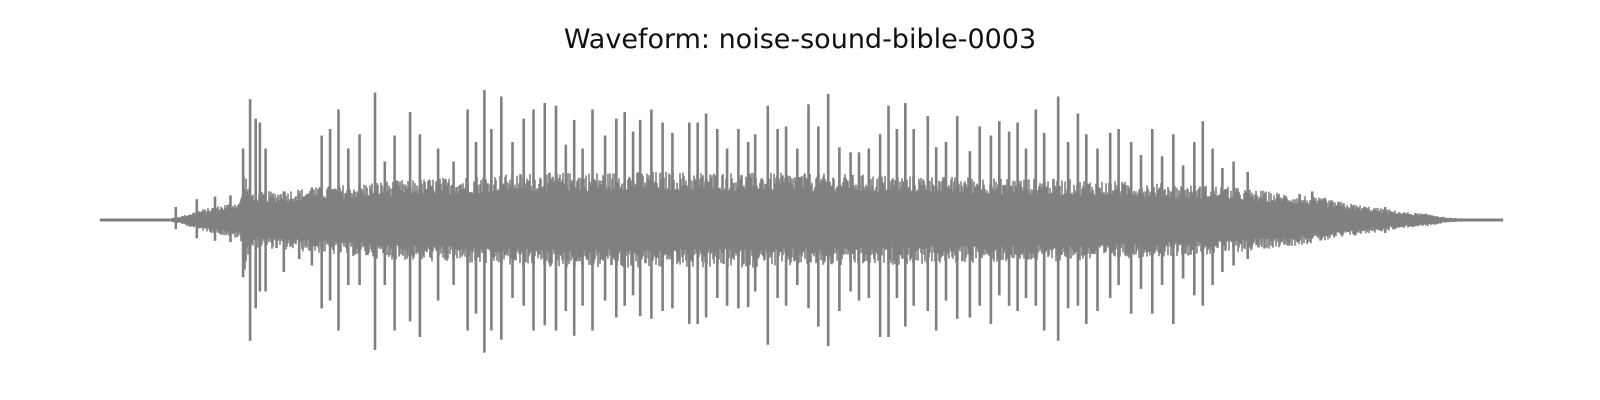 The width and height of the screenshot is (1600, 400). I want to click on chart-title: Waveform: noise-sound-bible-0003, so click(800, 39).